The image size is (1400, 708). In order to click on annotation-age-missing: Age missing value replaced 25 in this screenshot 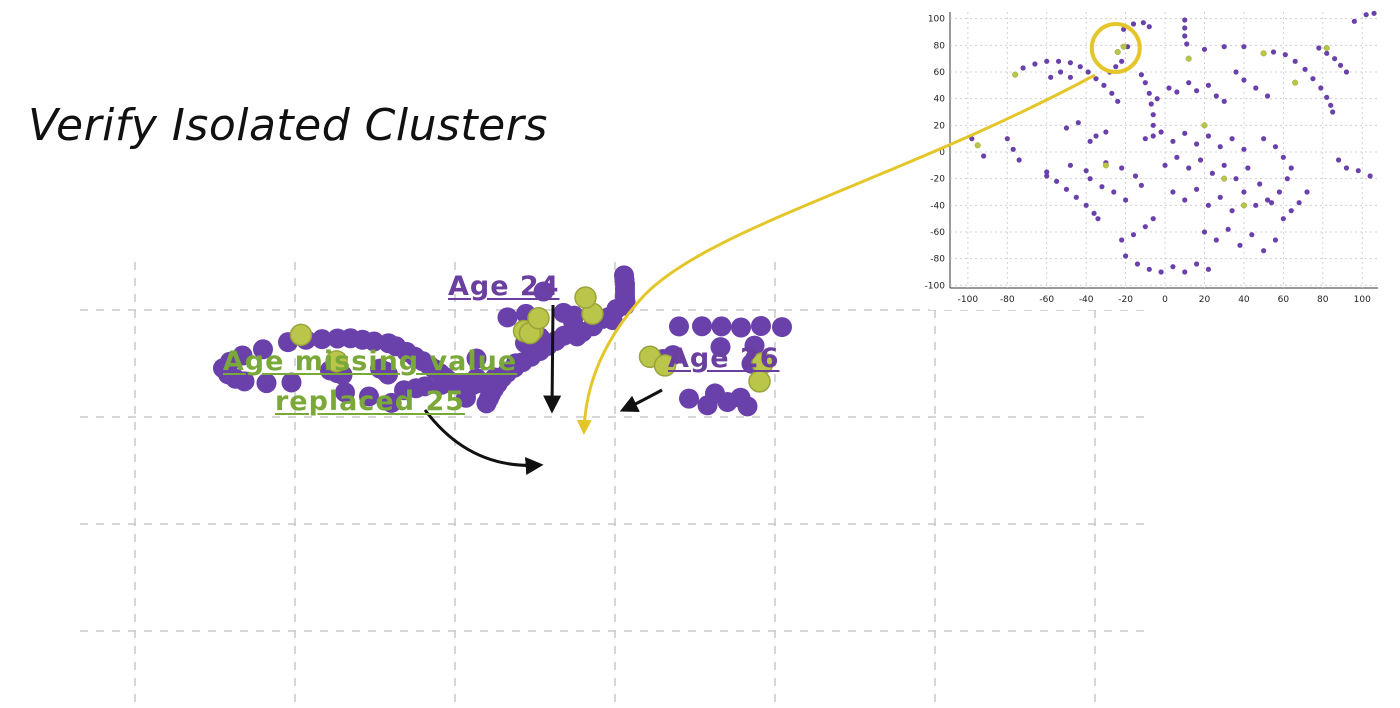, I will do `click(370, 382)`.